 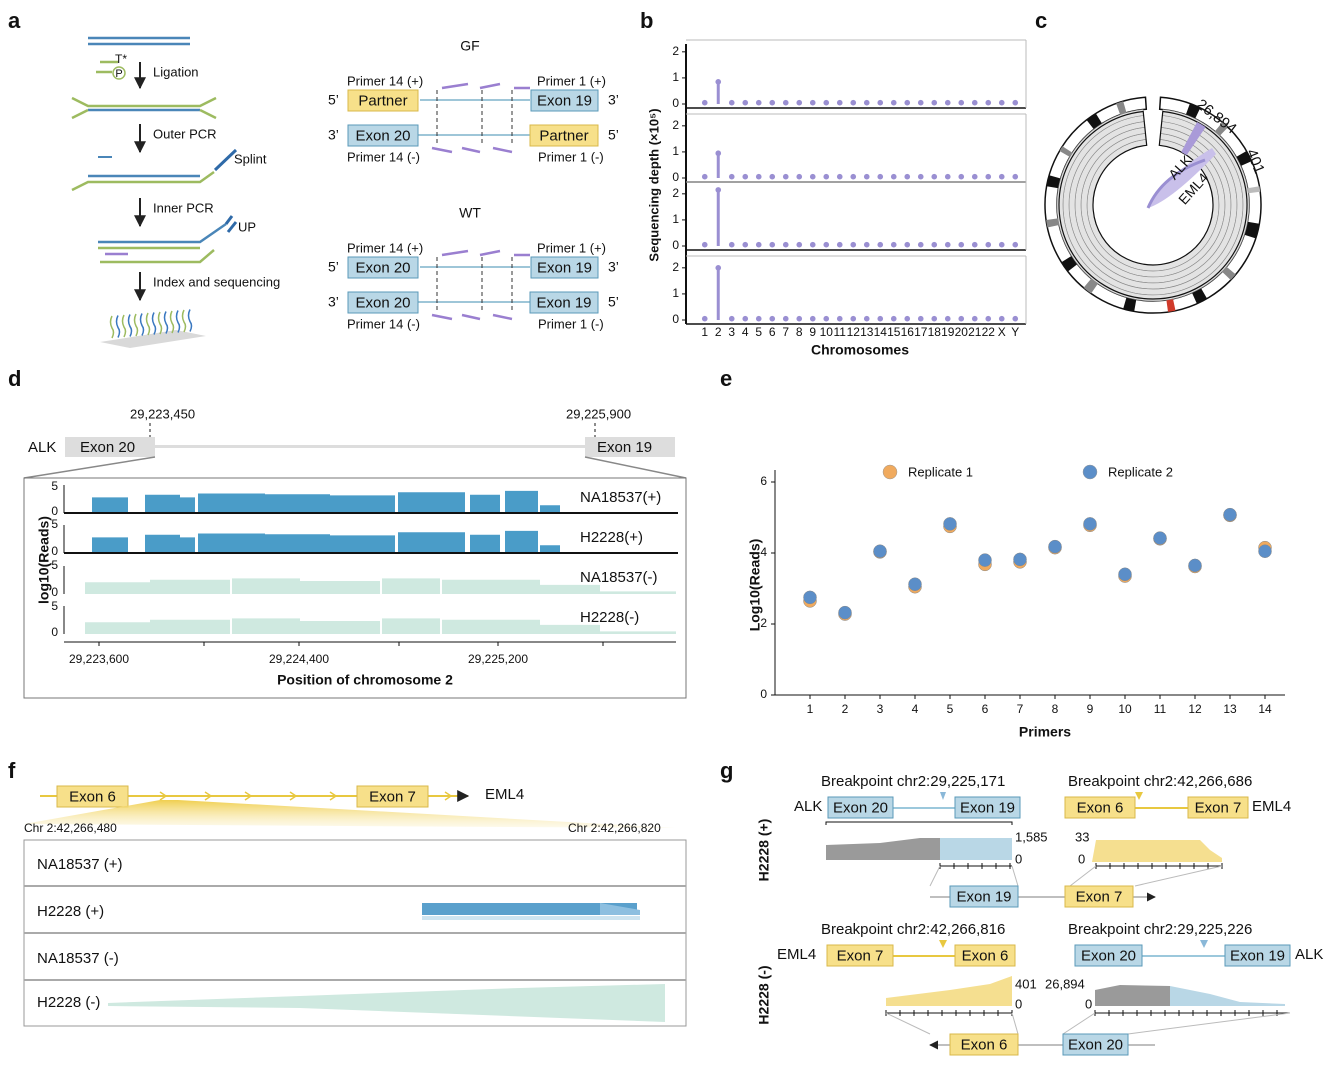 What do you see at coordinates (1139, 796) in the screenshot?
I see `breakpoint-marker` at bounding box center [1139, 796].